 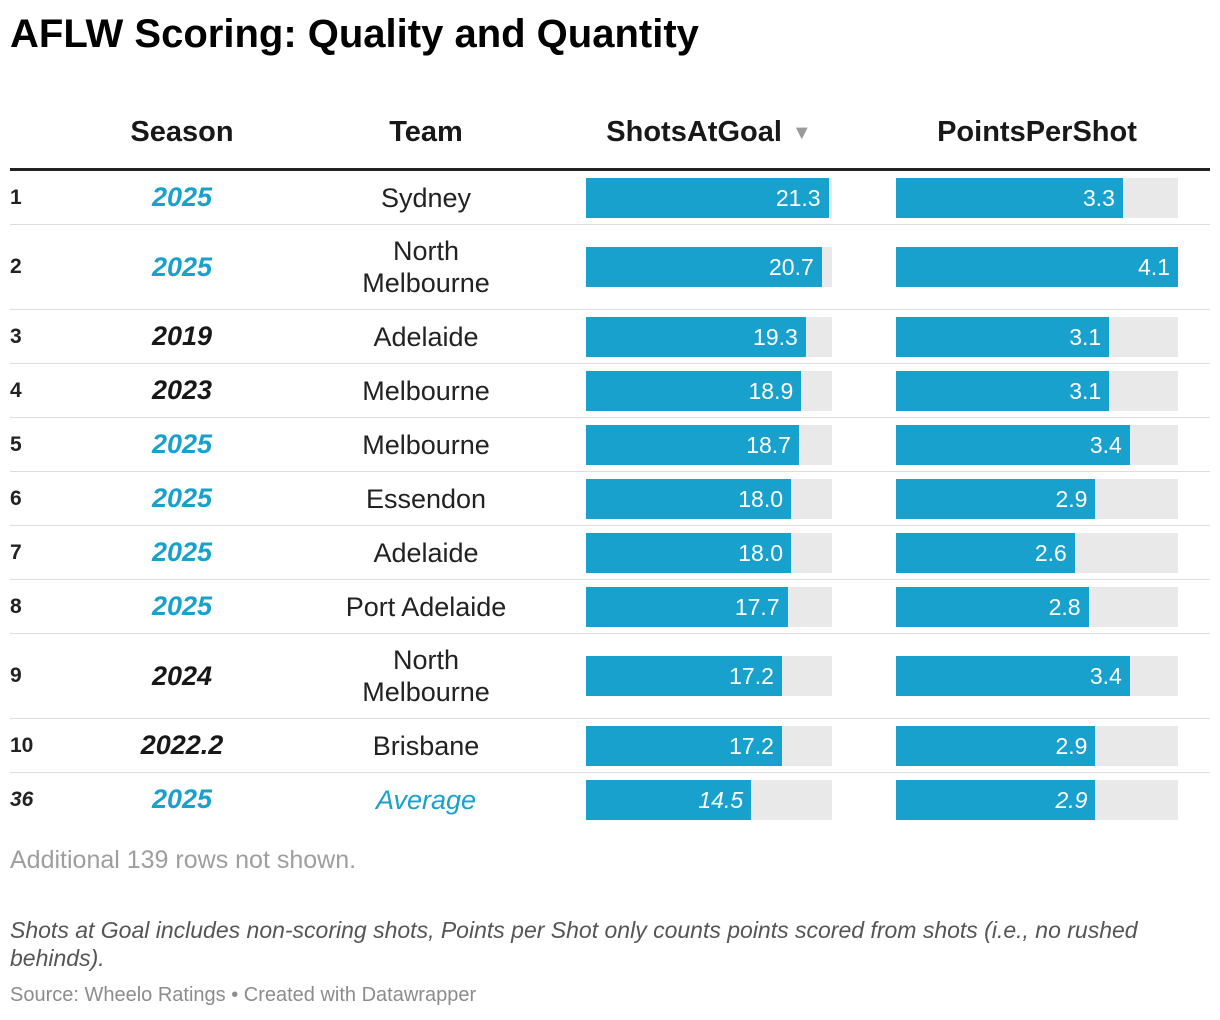 What do you see at coordinates (775, 336) in the screenshot?
I see `shots-value-label: 19.3` at bounding box center [775, 336].